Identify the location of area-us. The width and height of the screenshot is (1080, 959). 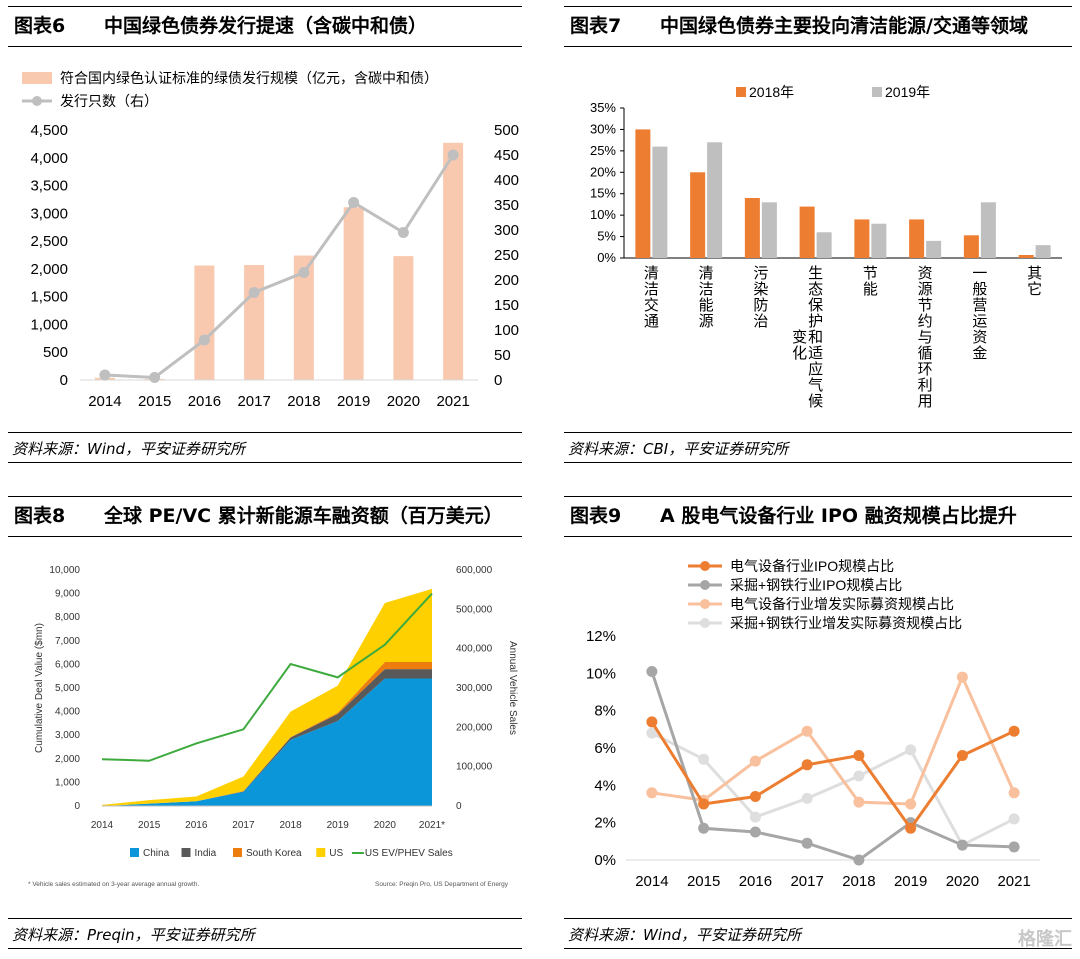
(267, 697).